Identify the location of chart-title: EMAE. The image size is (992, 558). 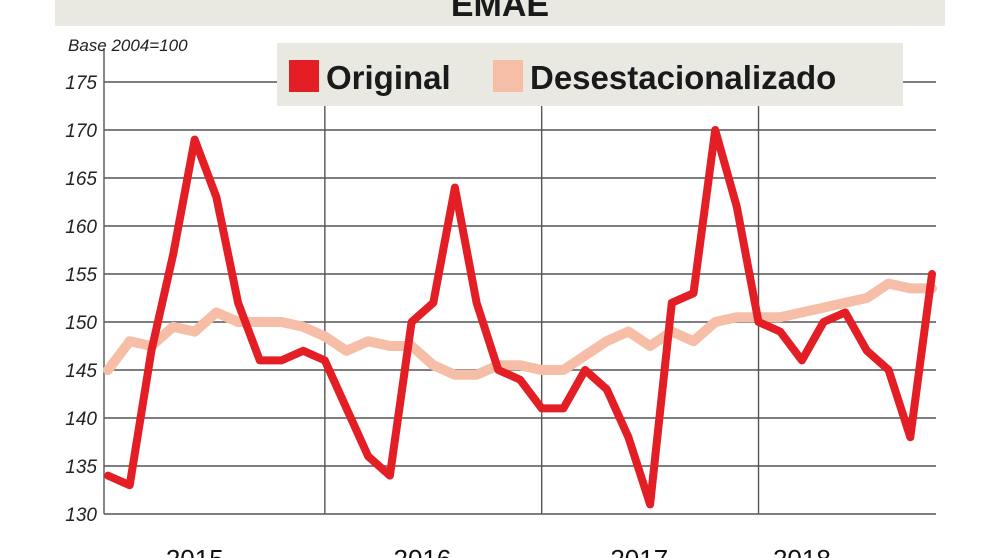
(500, 12).